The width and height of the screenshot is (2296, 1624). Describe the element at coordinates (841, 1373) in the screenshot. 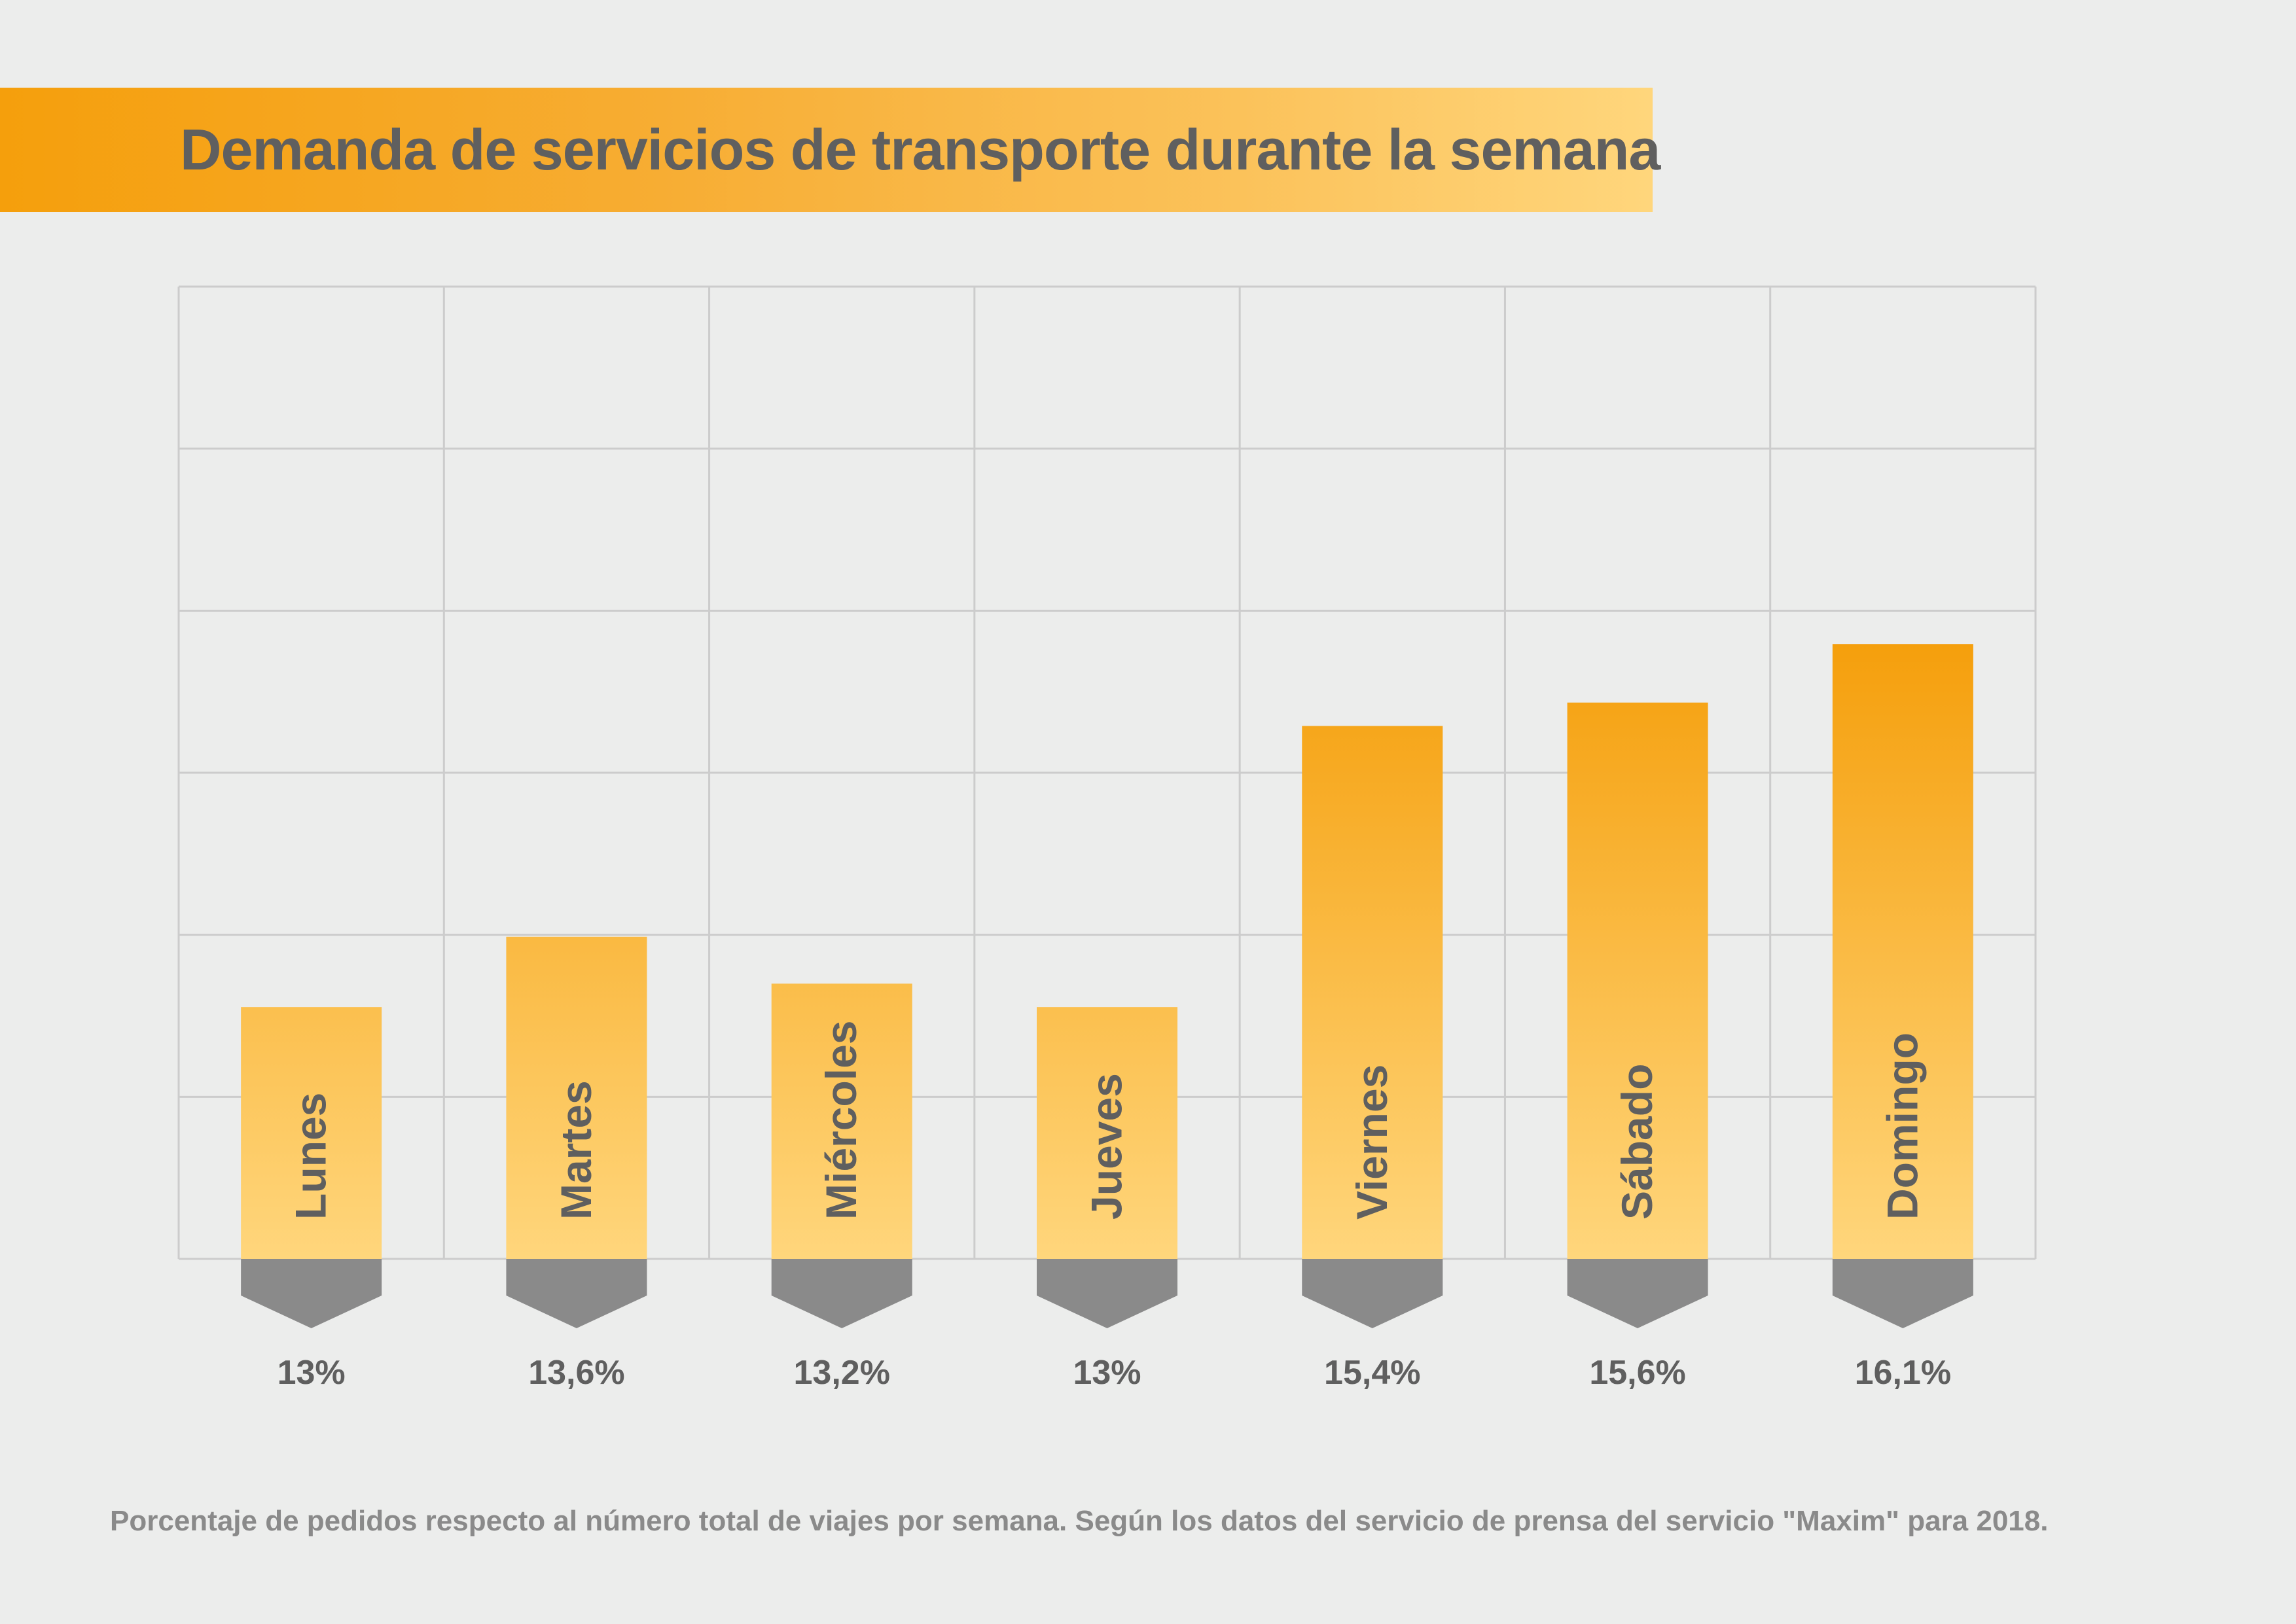

I see `value-label: 13,2%` at that location.